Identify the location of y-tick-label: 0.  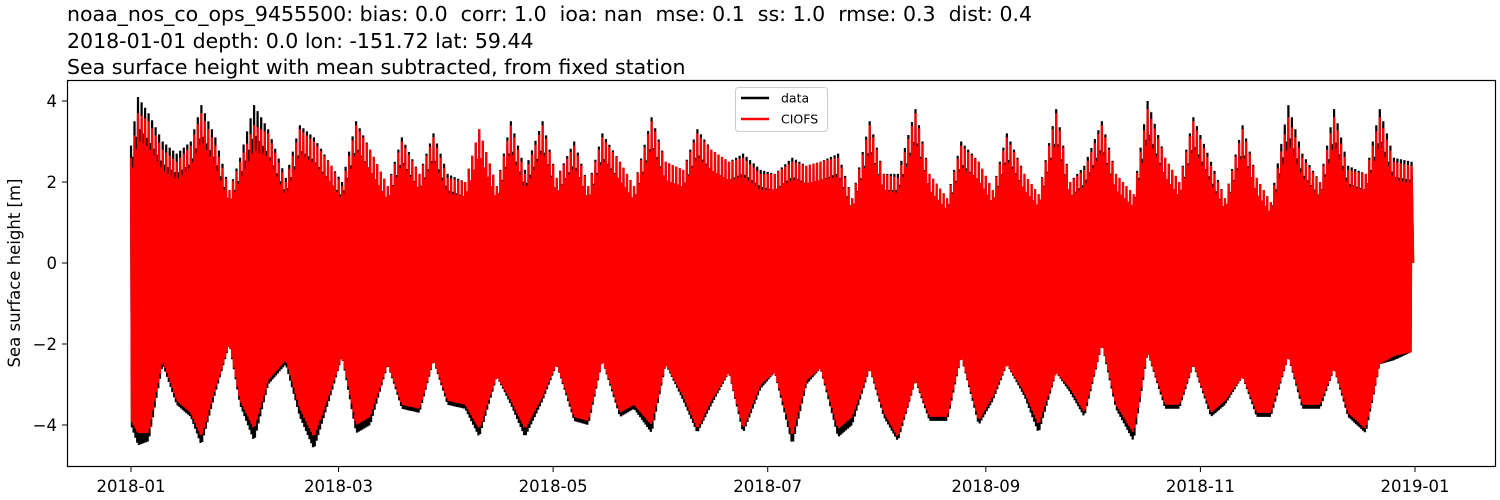
(52, 263).